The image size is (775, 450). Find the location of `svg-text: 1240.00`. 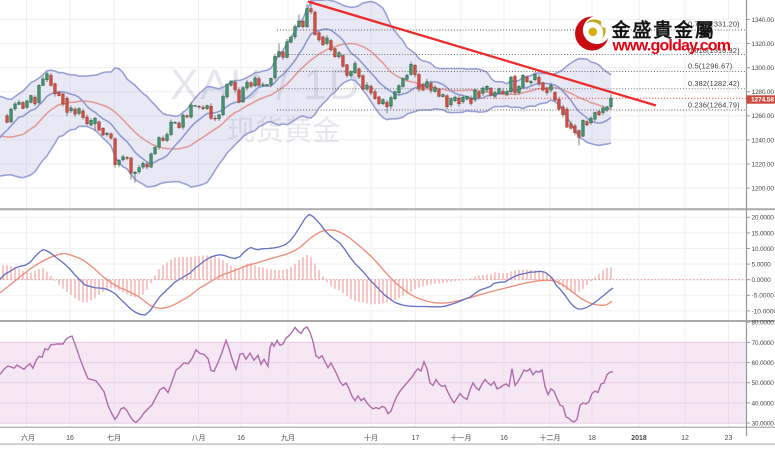

svg-text: 1240.00 is located at coordinates (763, 140).